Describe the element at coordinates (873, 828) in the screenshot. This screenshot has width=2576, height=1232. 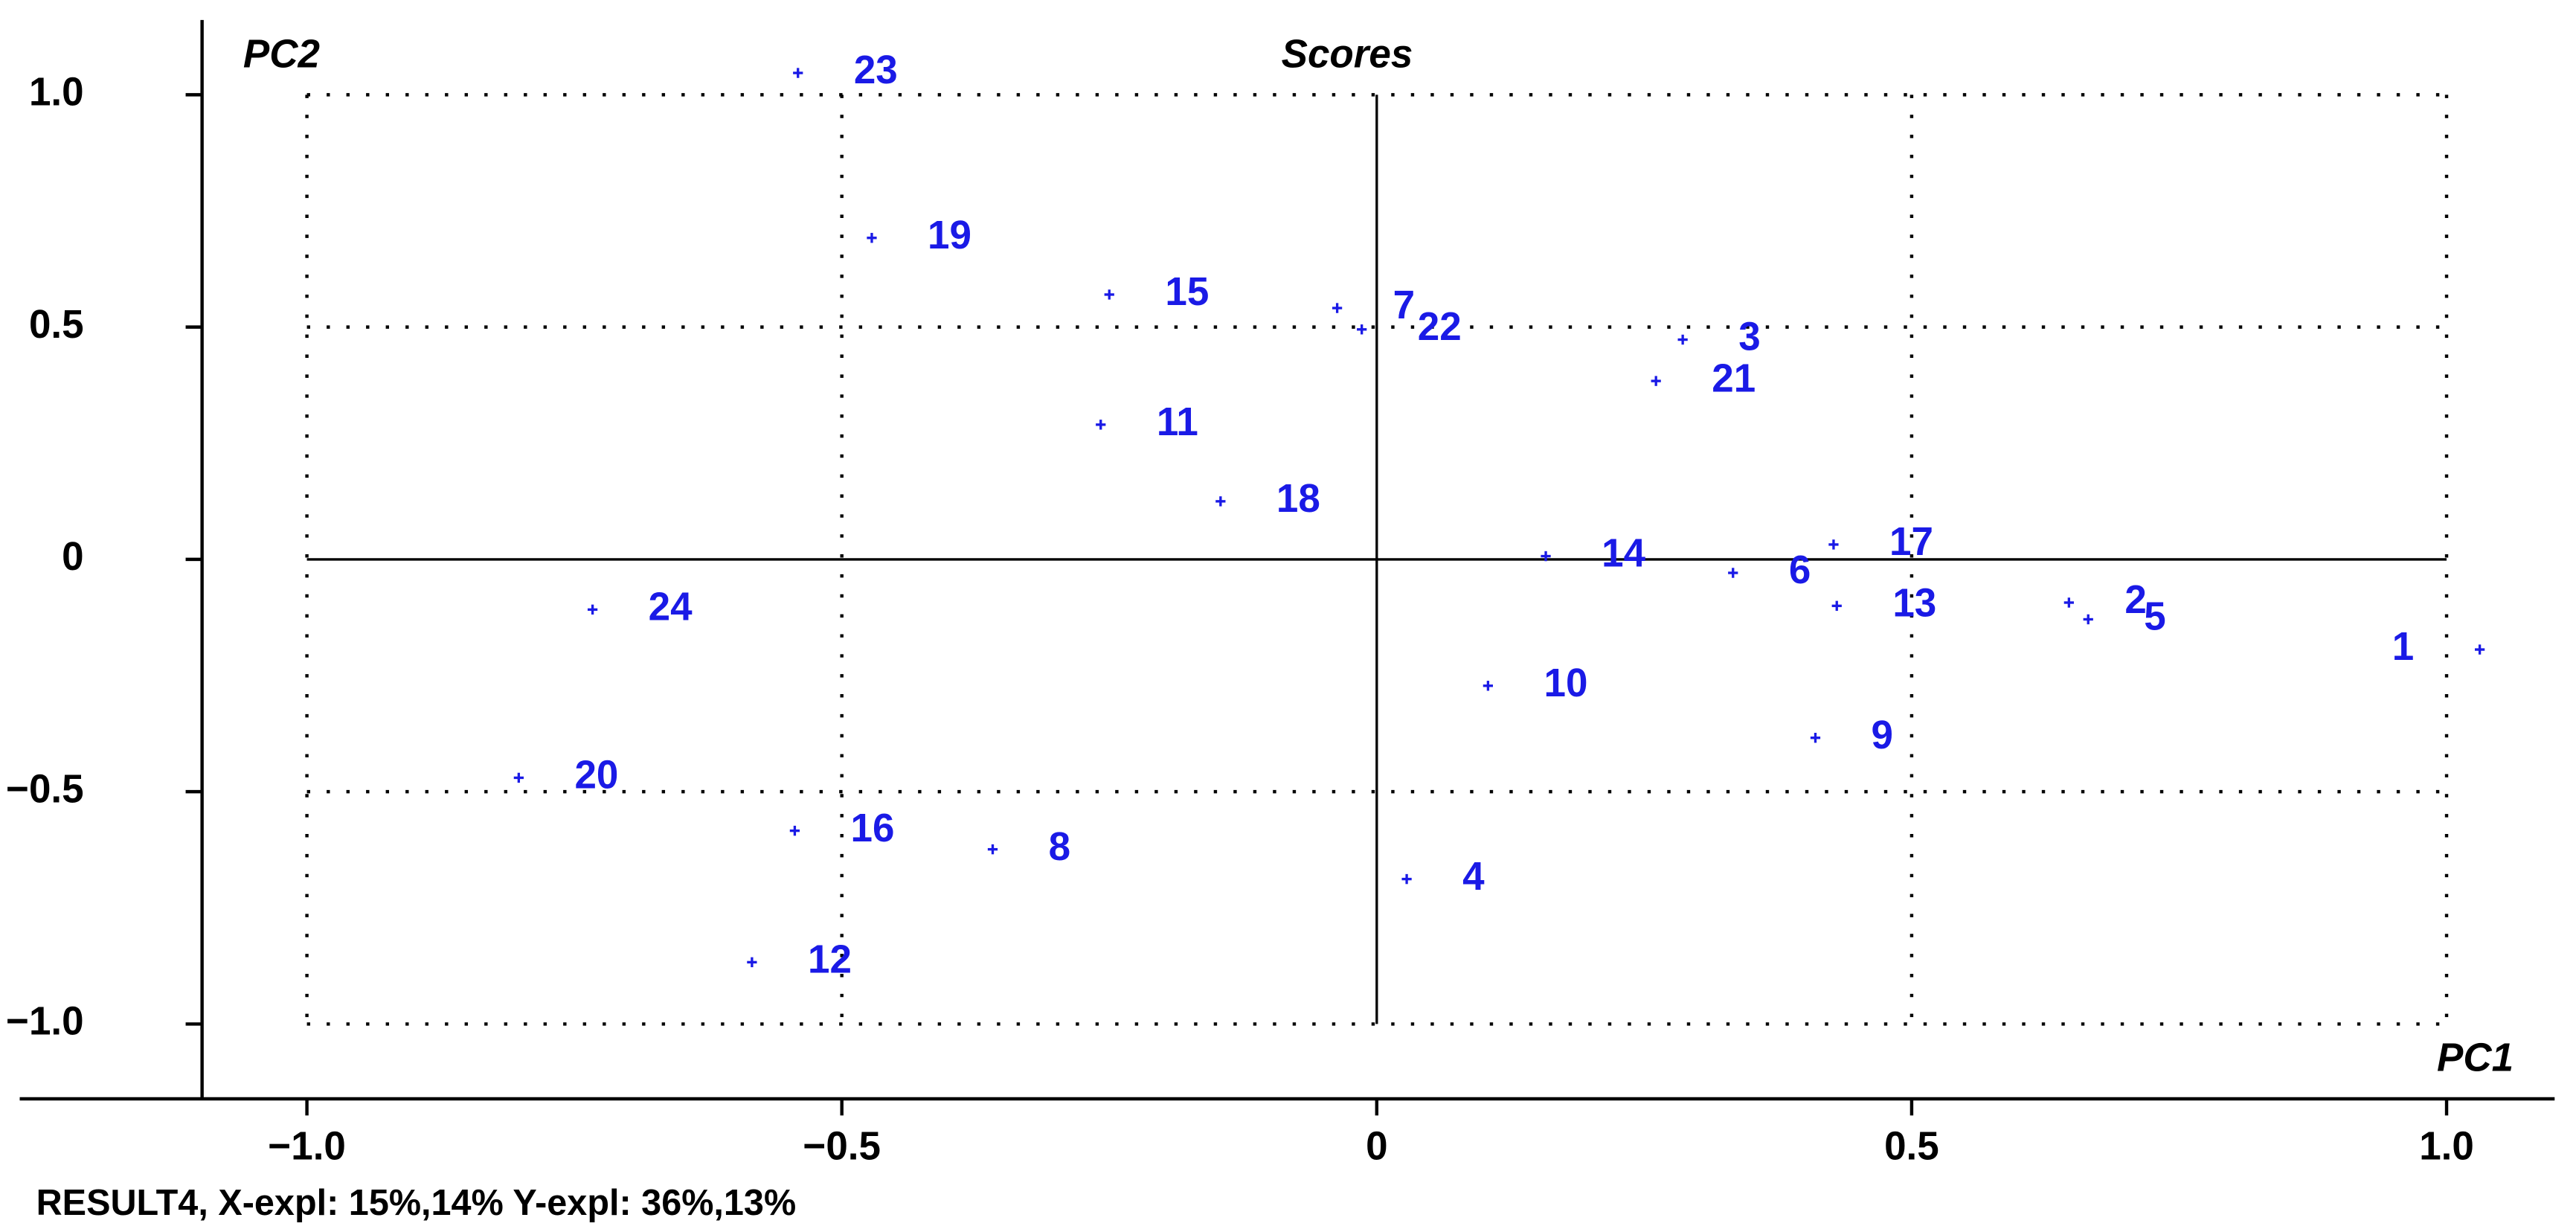
I see `point-label: 16` at that location.